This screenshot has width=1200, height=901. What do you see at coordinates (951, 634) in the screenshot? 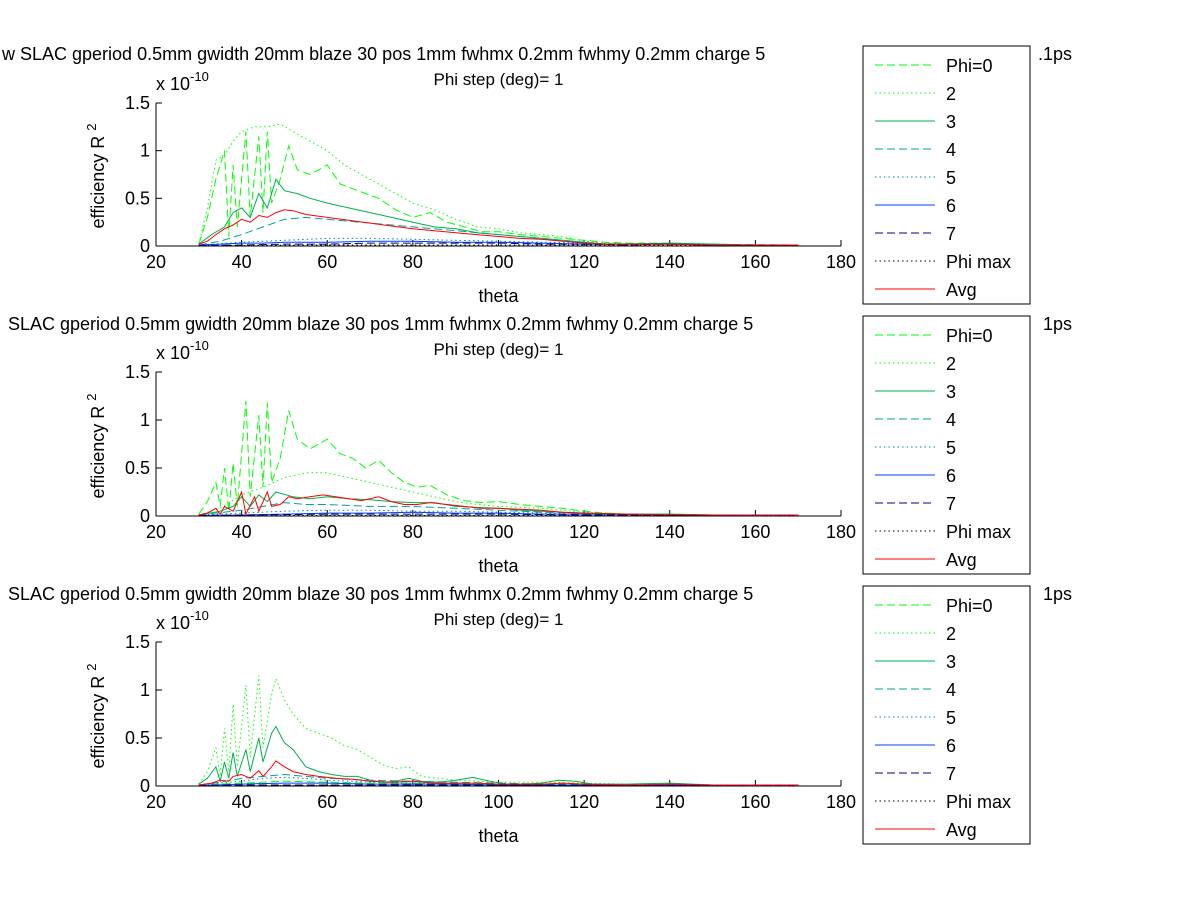
I see `legend-label: 2` at bounding box center [951, 634].